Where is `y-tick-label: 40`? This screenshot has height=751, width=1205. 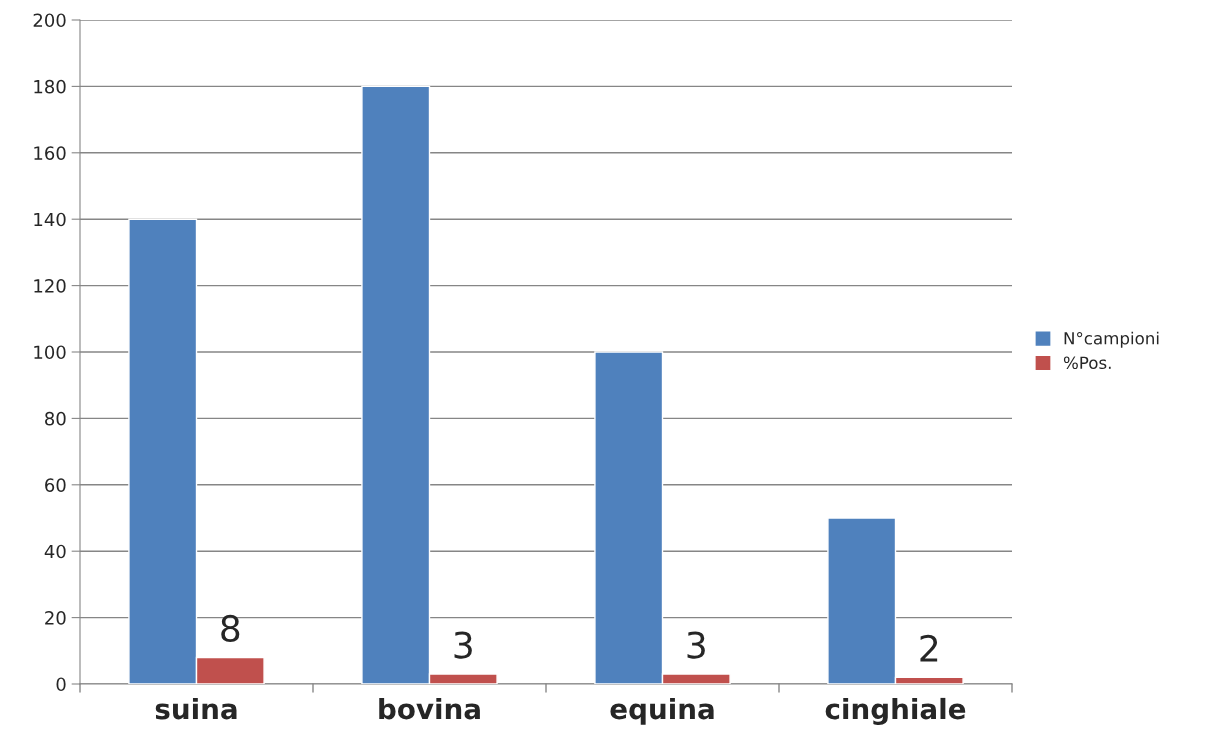
y-tick-label: 40 is located at coordinates (55, 551).